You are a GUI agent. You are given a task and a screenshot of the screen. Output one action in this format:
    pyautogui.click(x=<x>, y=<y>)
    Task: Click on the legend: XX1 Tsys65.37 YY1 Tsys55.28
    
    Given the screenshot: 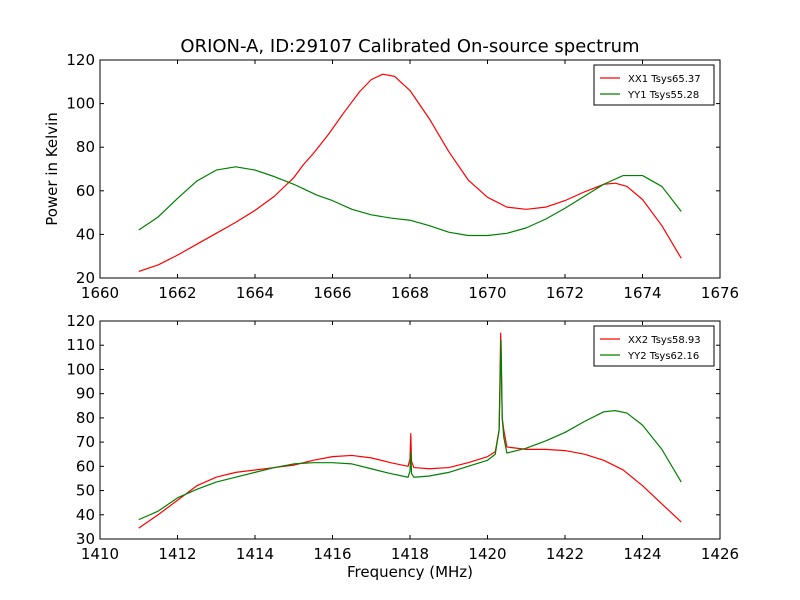 What is the action you would take?
    pyautogui.click(x=654, y=85)
    